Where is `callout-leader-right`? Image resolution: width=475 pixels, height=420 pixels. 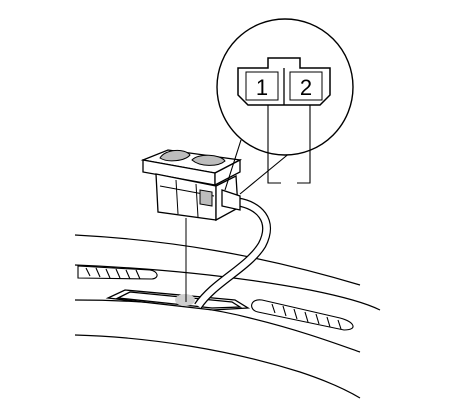 callout-leader-right is located at coordinates (265, 173).